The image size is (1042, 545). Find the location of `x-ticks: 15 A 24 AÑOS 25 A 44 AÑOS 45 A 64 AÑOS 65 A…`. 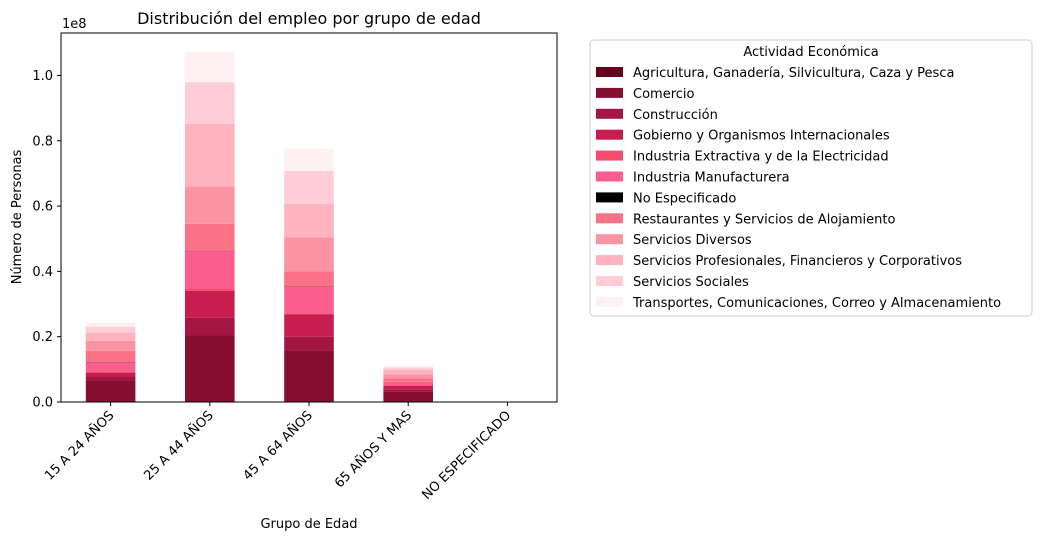

x-ticks: 15 A 24 AÑOS 25 A 44 AÑOS 45 A 64 AÑOS 65 A… is located at coordinates (277, 452).